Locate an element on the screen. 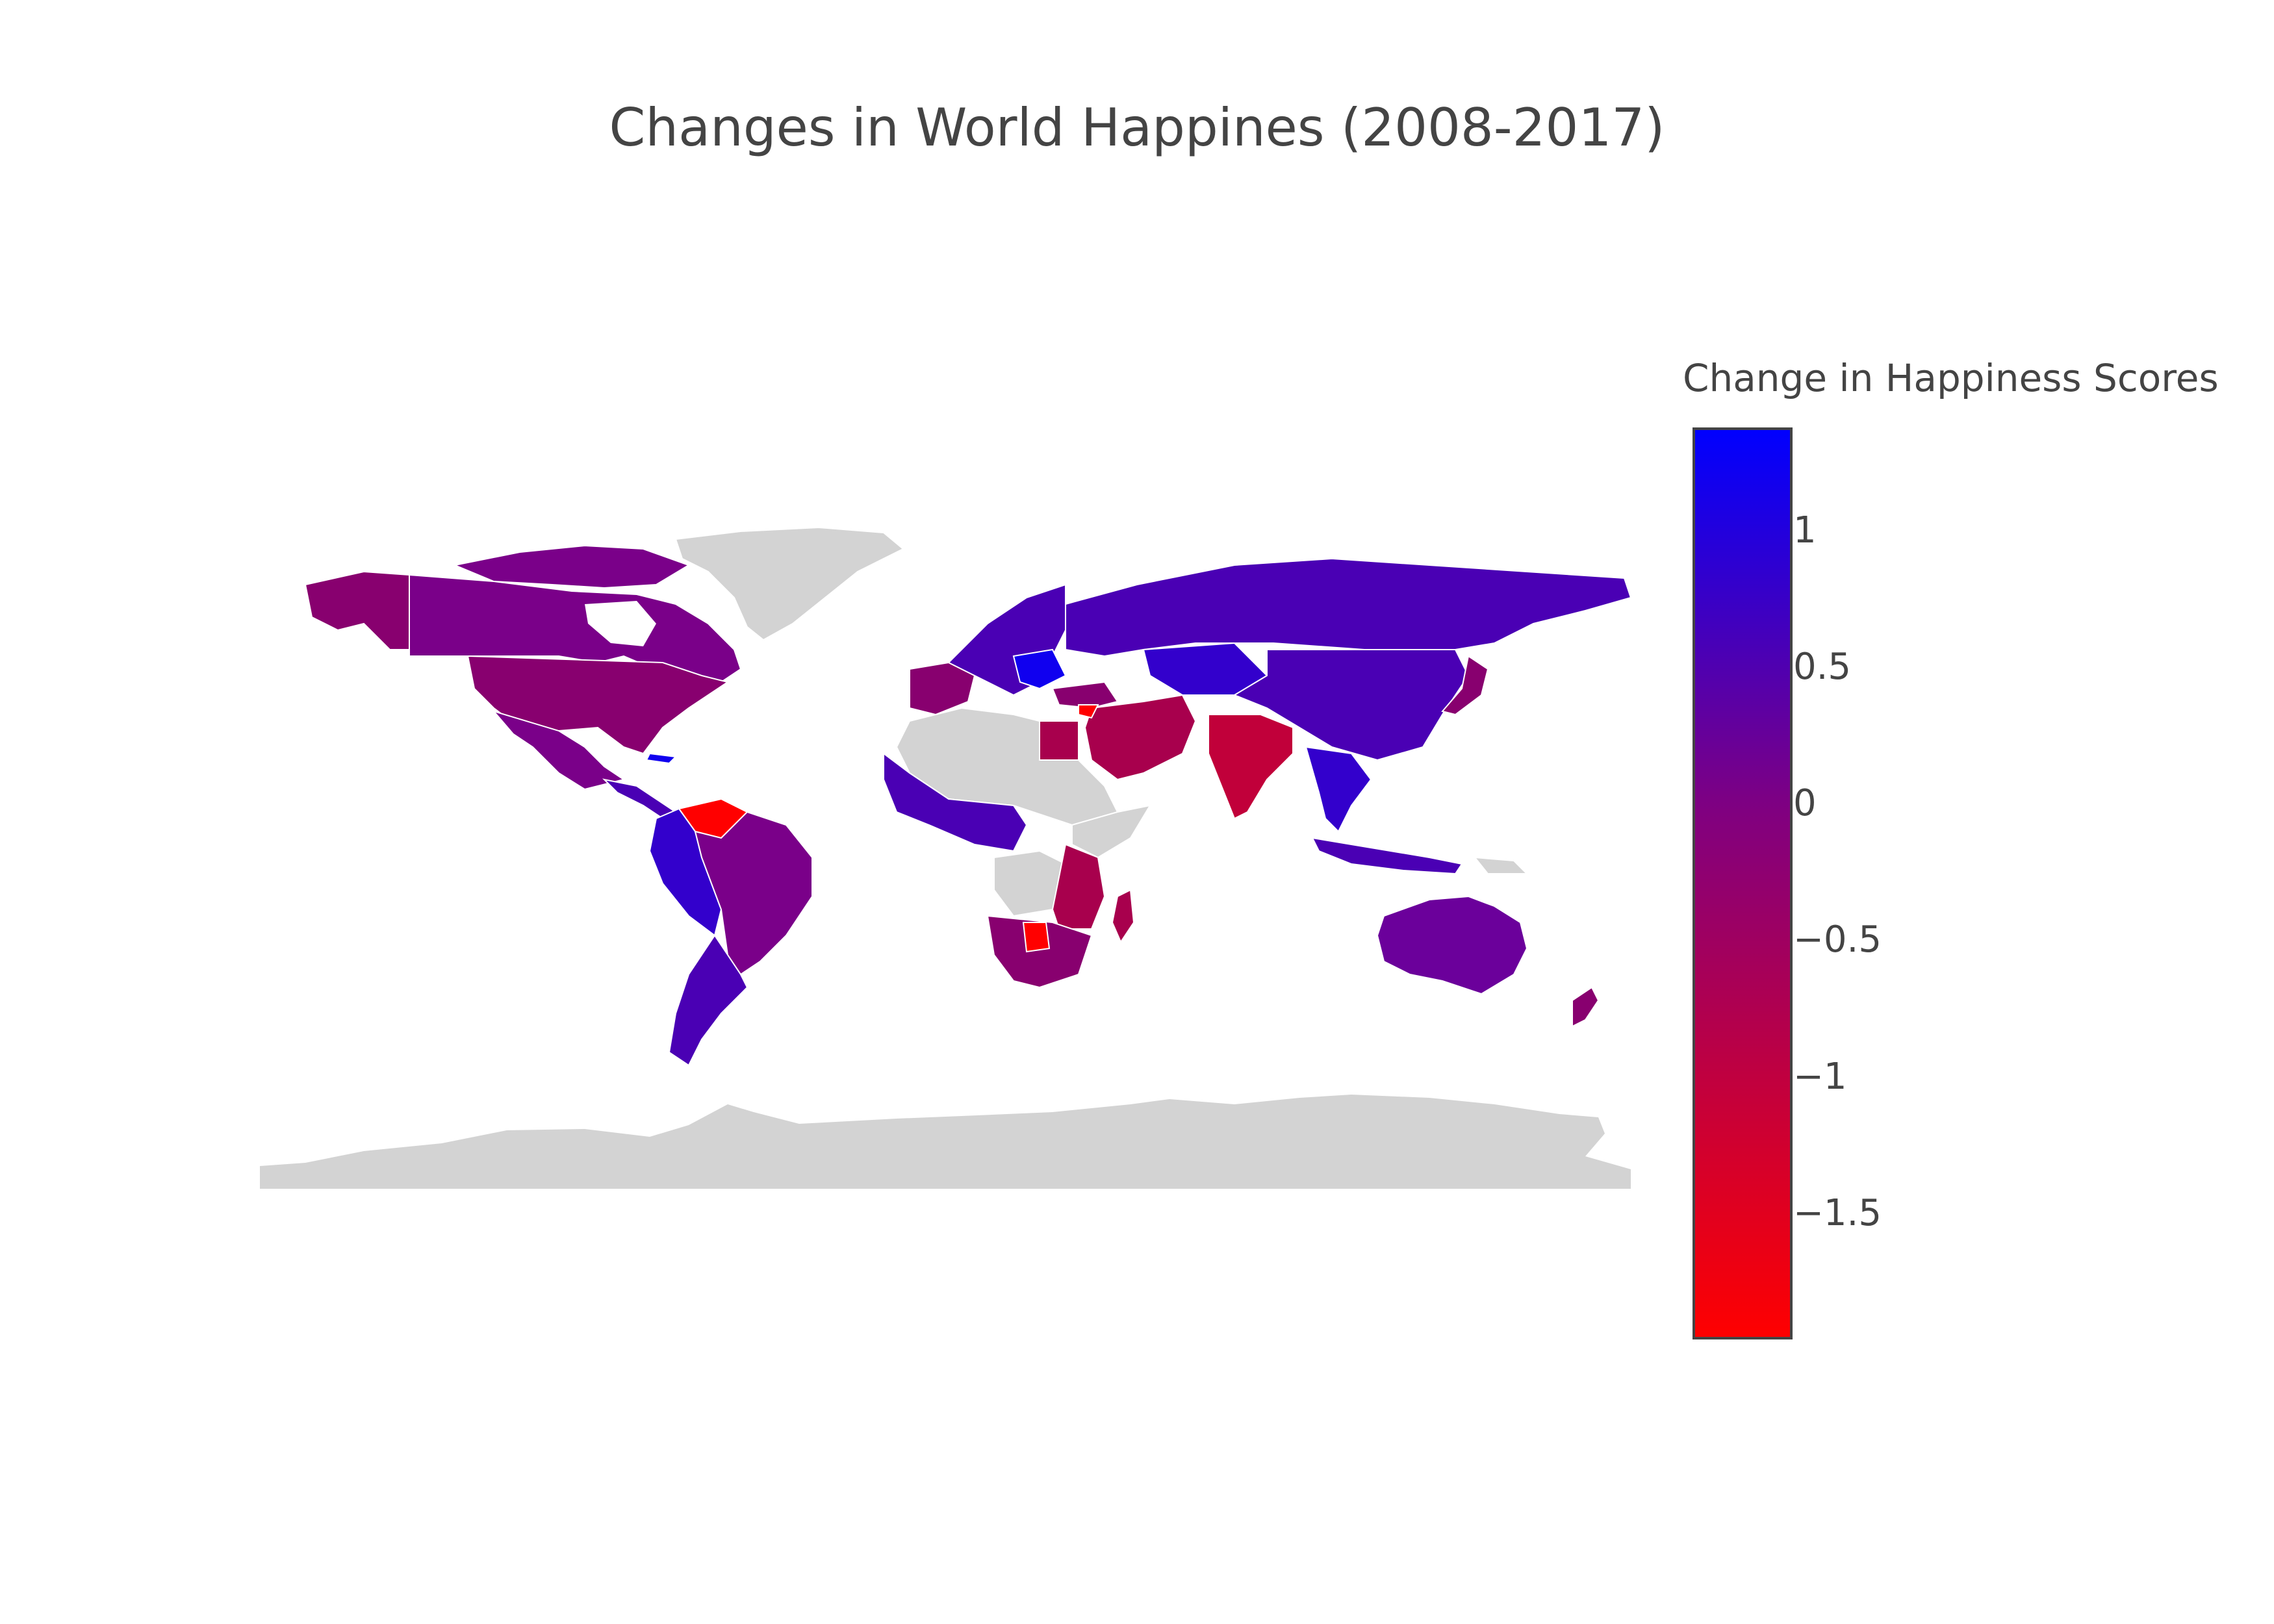 The height and width of the screenshot is (1624, 2274). region-east-africa is located at coordinates (1078, 886).